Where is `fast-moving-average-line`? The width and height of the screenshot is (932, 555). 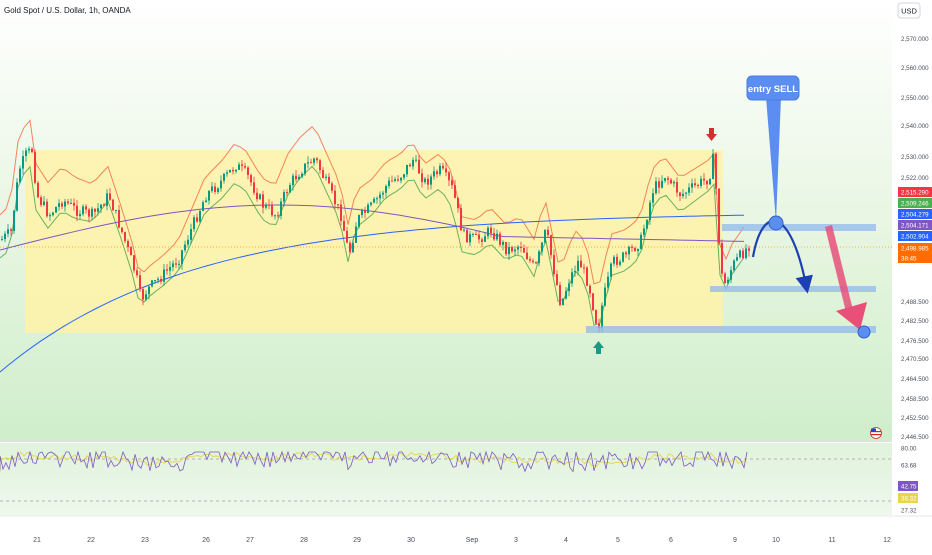
fast-moving-average-line is located at coordinates (372, 227).